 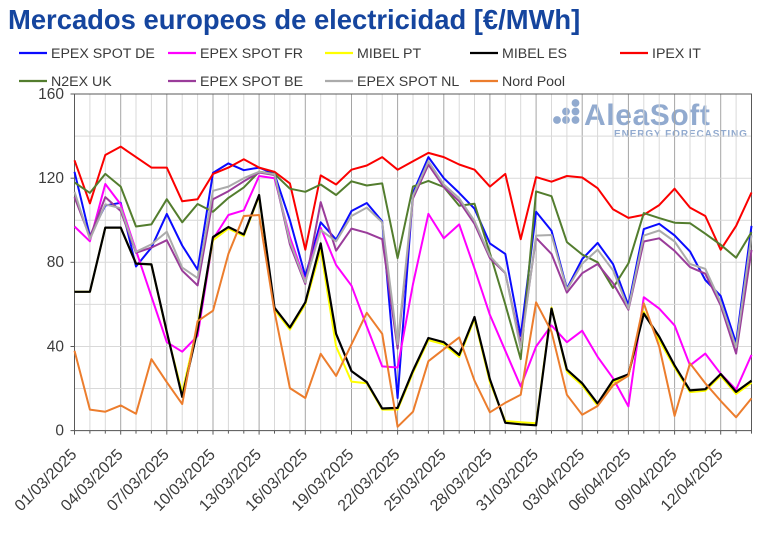 What do you see at coordinates (389, 54) in the screenshot?
I see `svg-text: MIBEL PT` at bounding box center [389, 54].